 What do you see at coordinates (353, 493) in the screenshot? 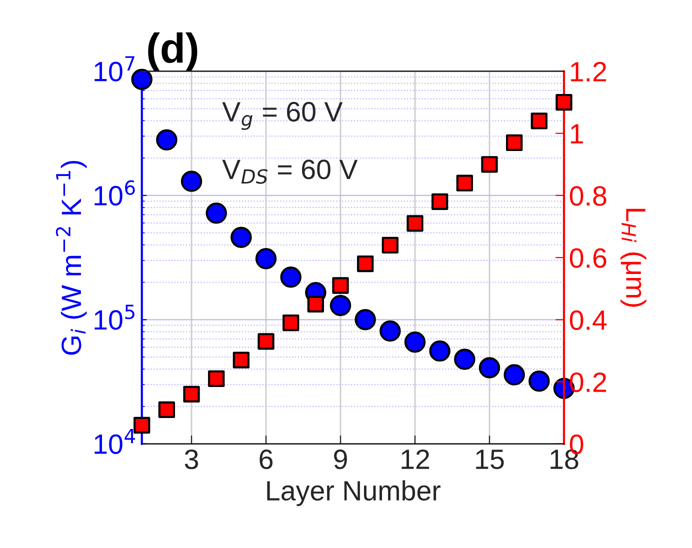
I see `x-axis-title: Layer Number` at bounding box center [353, 493].